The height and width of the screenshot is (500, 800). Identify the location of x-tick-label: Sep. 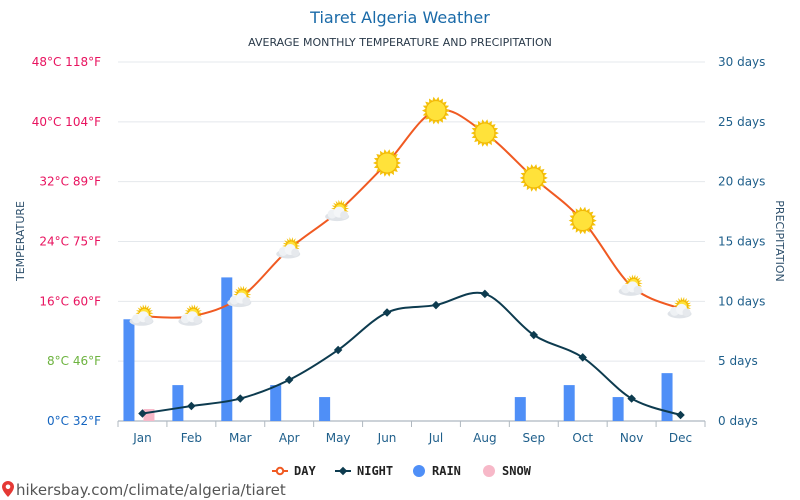
(533, 438).